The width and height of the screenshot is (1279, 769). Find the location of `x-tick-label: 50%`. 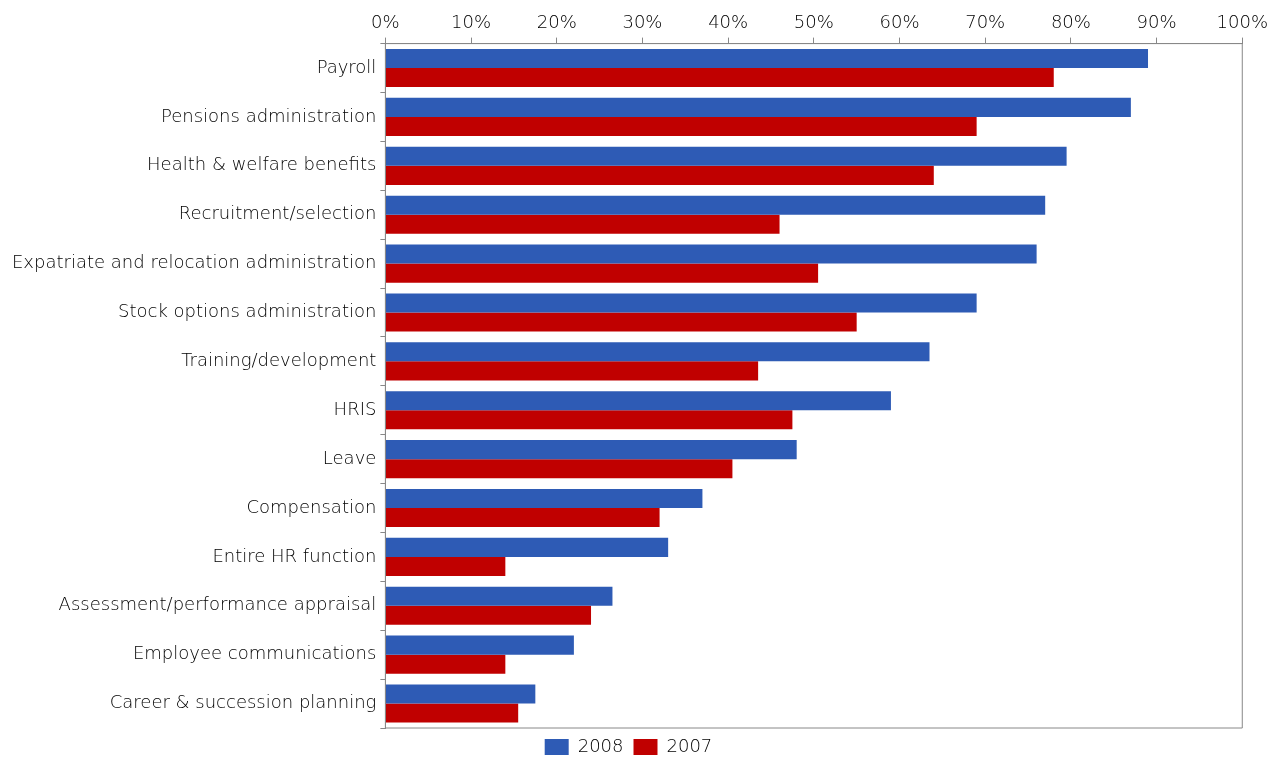

x-tick-label: 50% is located at coordinates (813, 22).